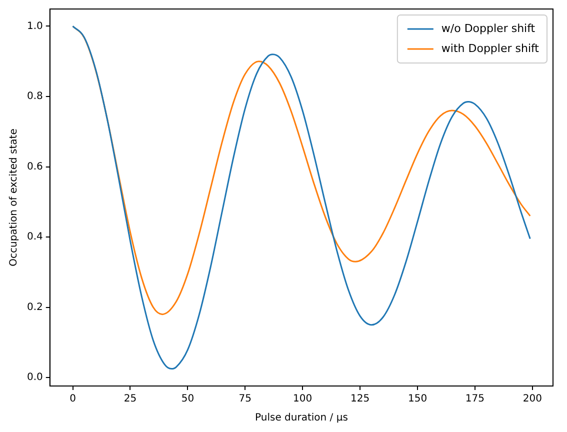 The width and height of the screenshot is (567, 432). Describe the element at coordinates (488, 28) in the screenshot. I see `legend-label: w/o Doppler shift` at that location.